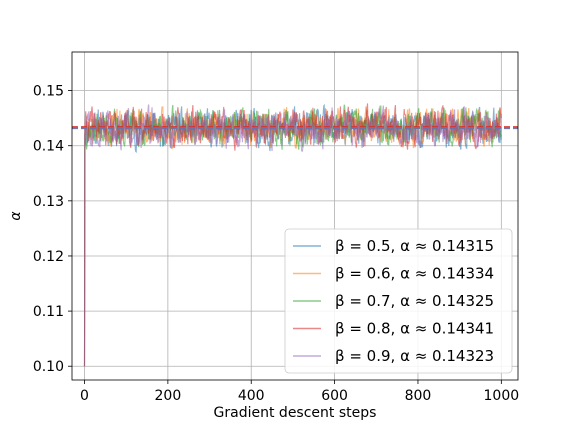  What do you see at coordinates (48, 92) in the screenshot?
I see `y-tick-label: 0.15` at bounding box center [48, 92].